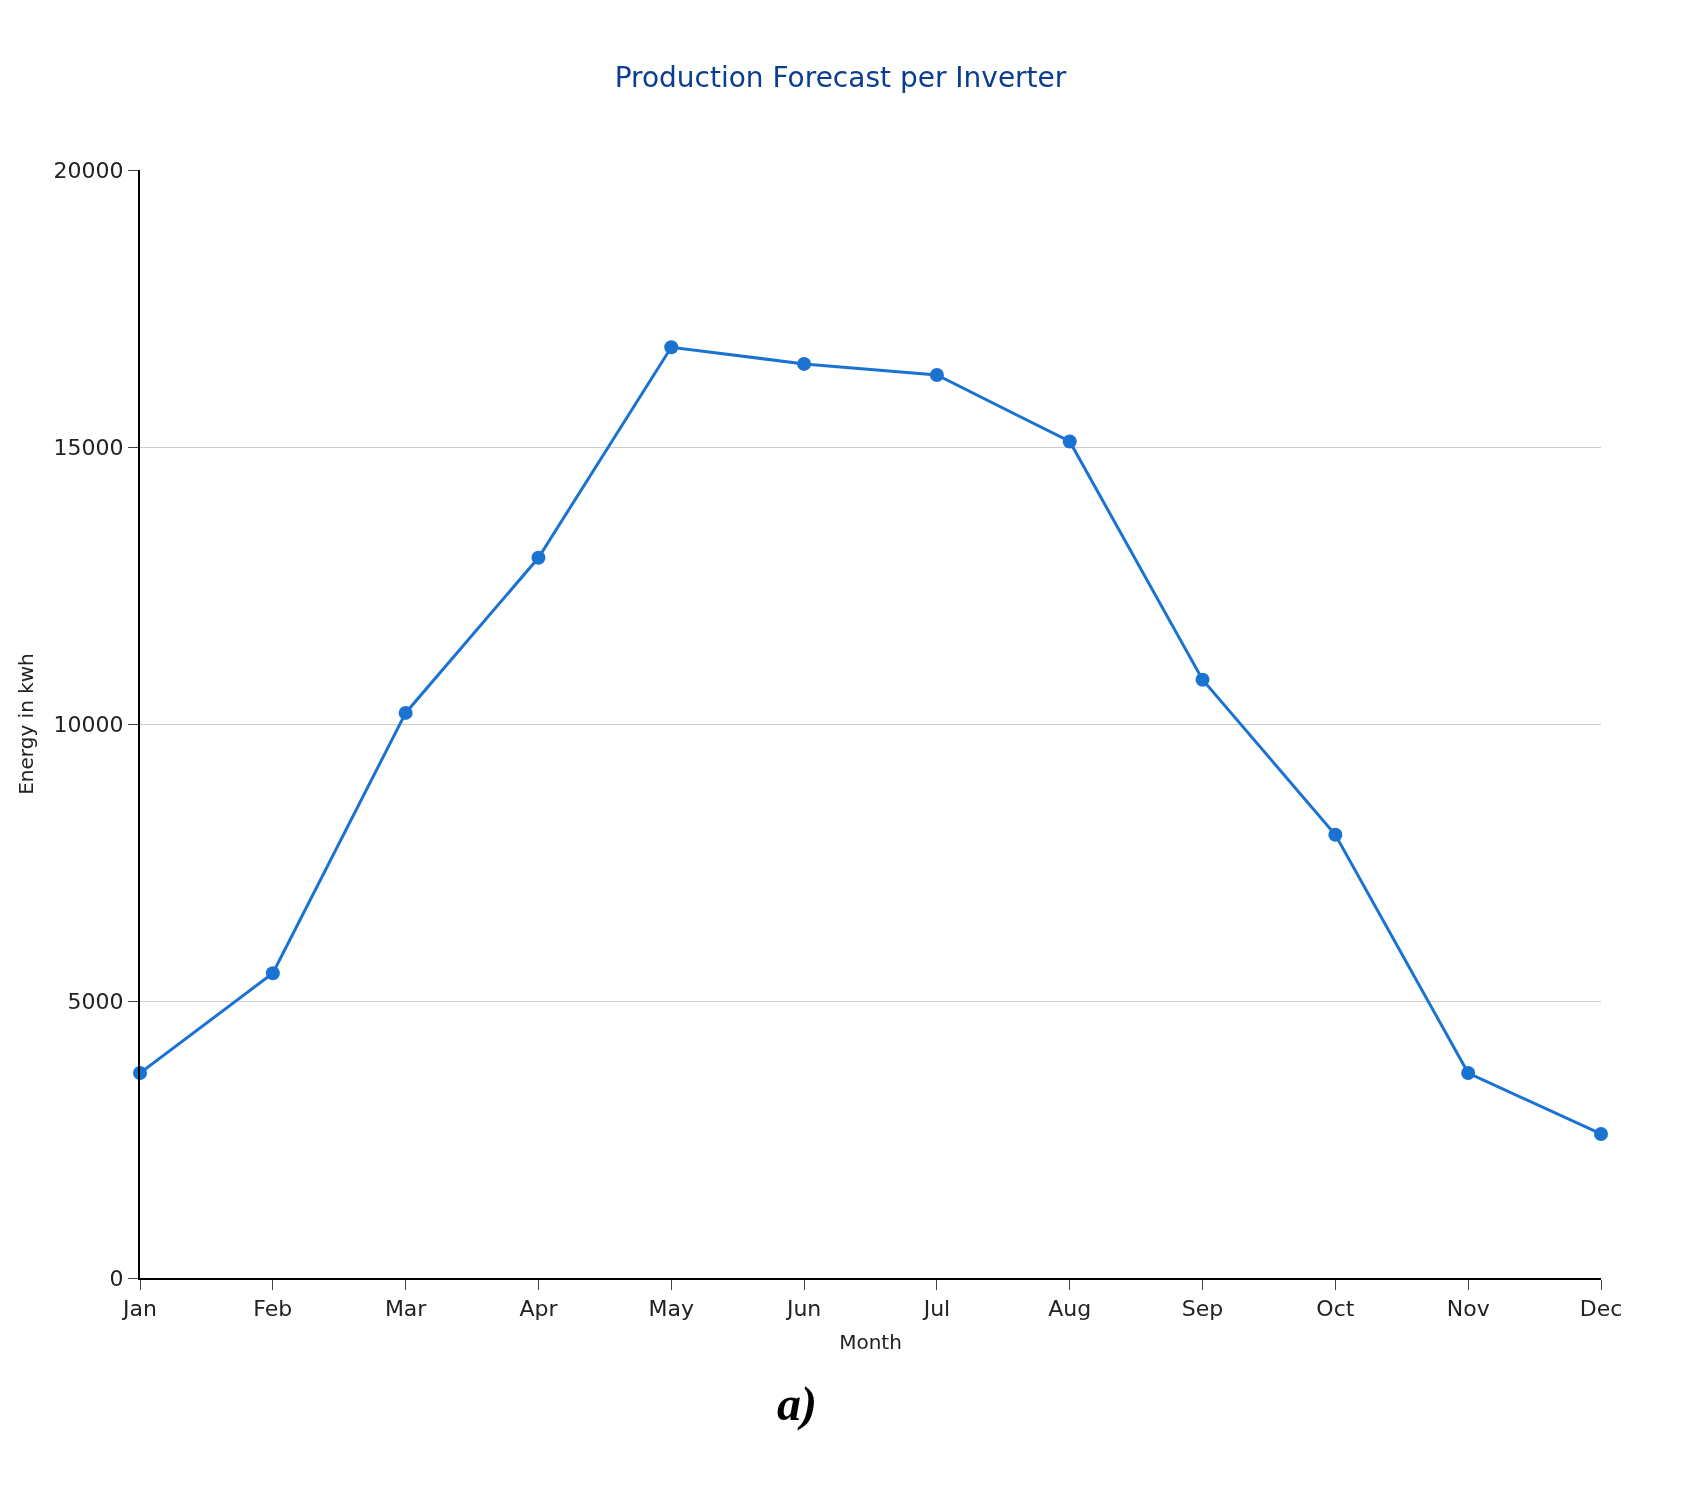 The height and width of the screenshot is (1508, 1681). What do you see at coordinates (1335, 1309) in the screenshot?
I see `x-tick-label: Oct` at bounding box center [1335, 1309].